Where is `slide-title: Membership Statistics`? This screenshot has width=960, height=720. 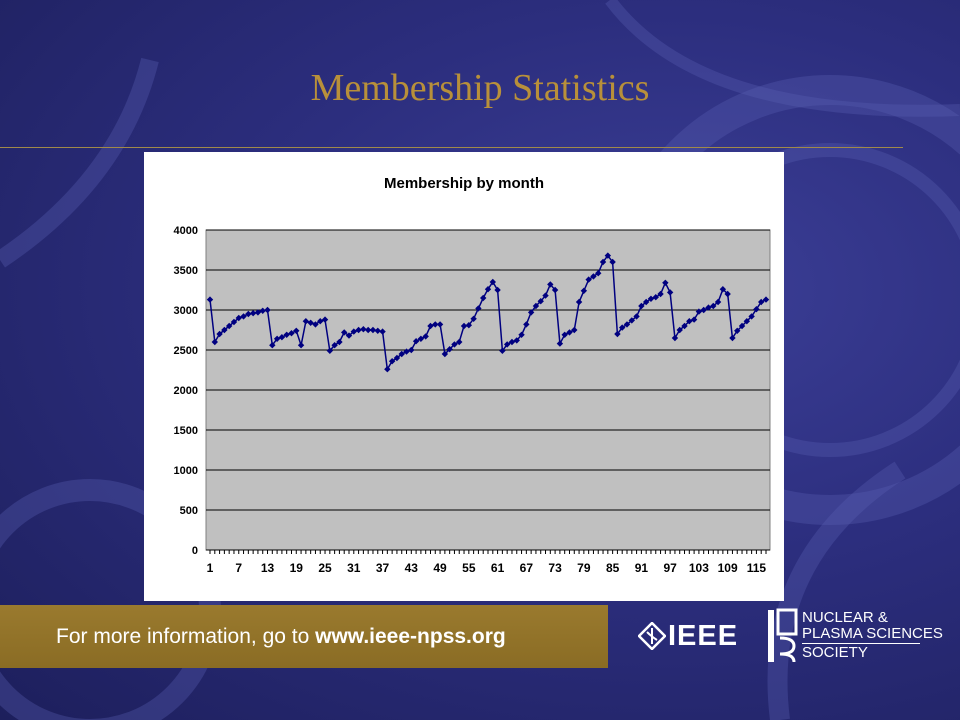
slide-title: Membership Statistics is located at coordinates (480, 88).